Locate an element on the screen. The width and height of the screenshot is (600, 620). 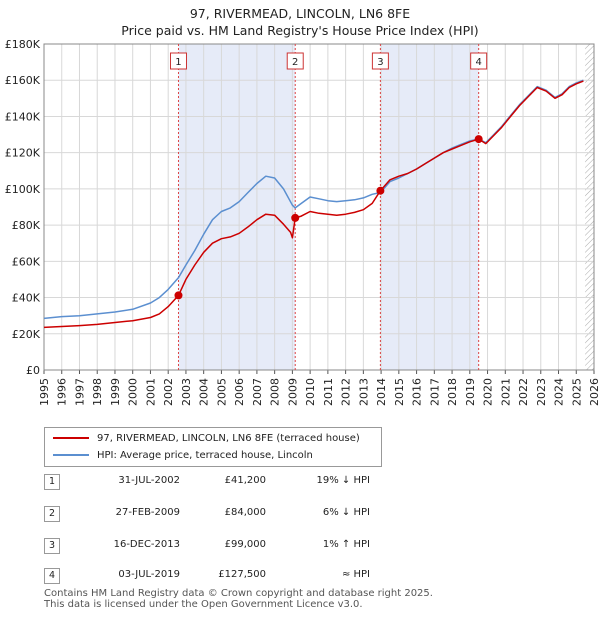
transaction-price: £99,000 is located at coordinates (245, 544).